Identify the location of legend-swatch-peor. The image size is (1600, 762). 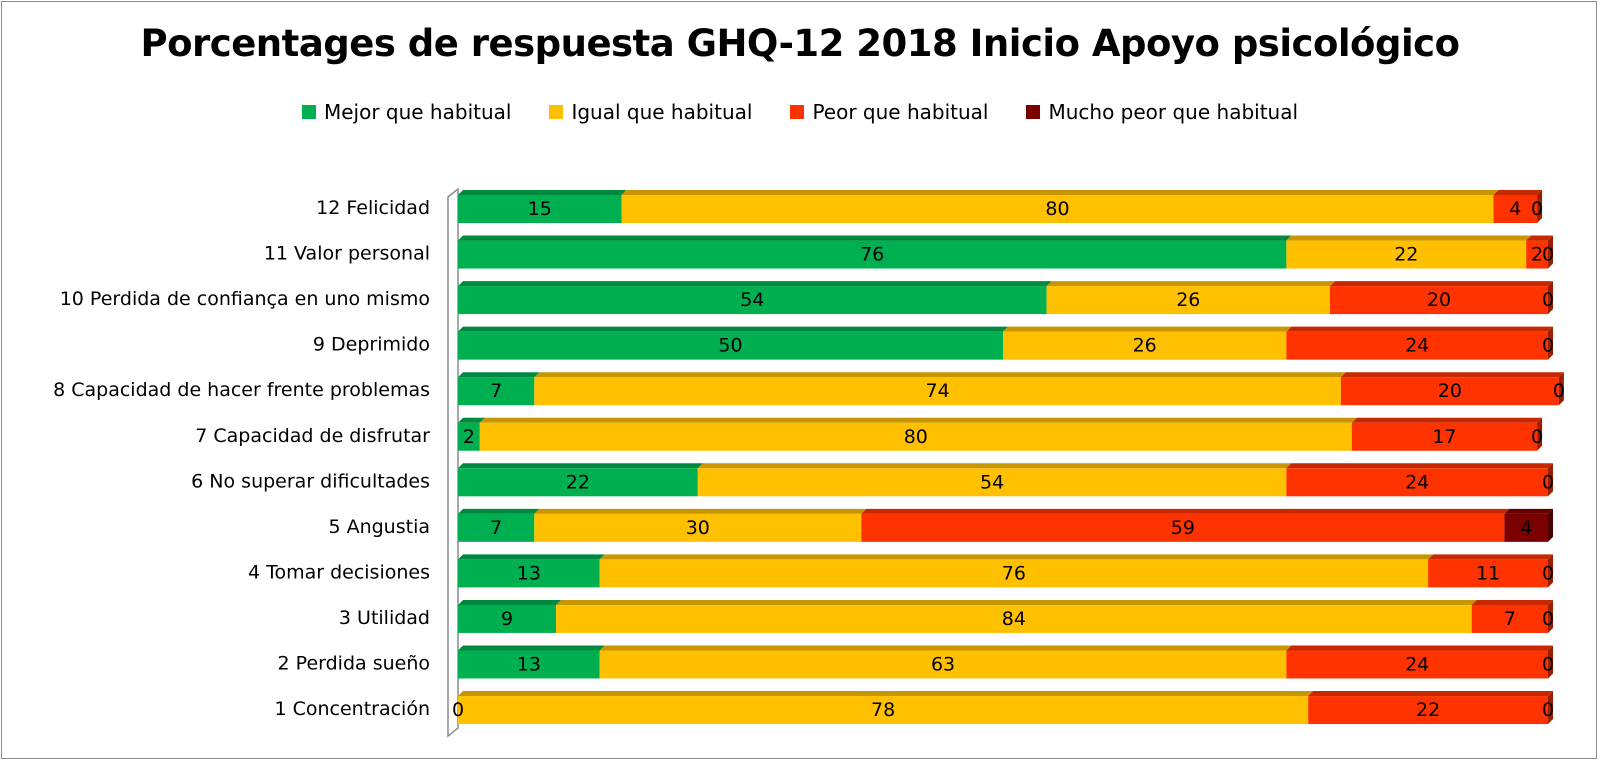
(797, 112).